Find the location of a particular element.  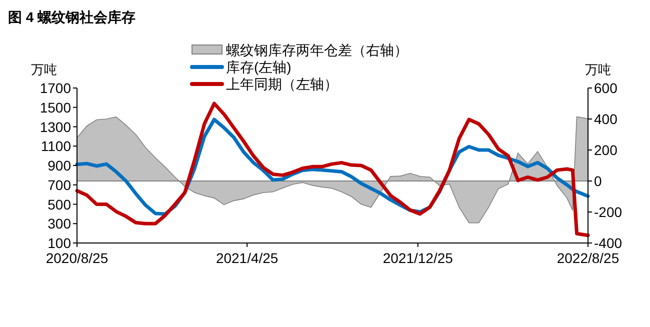

y-tick-label: 900 is located at coordinates (60, 166).